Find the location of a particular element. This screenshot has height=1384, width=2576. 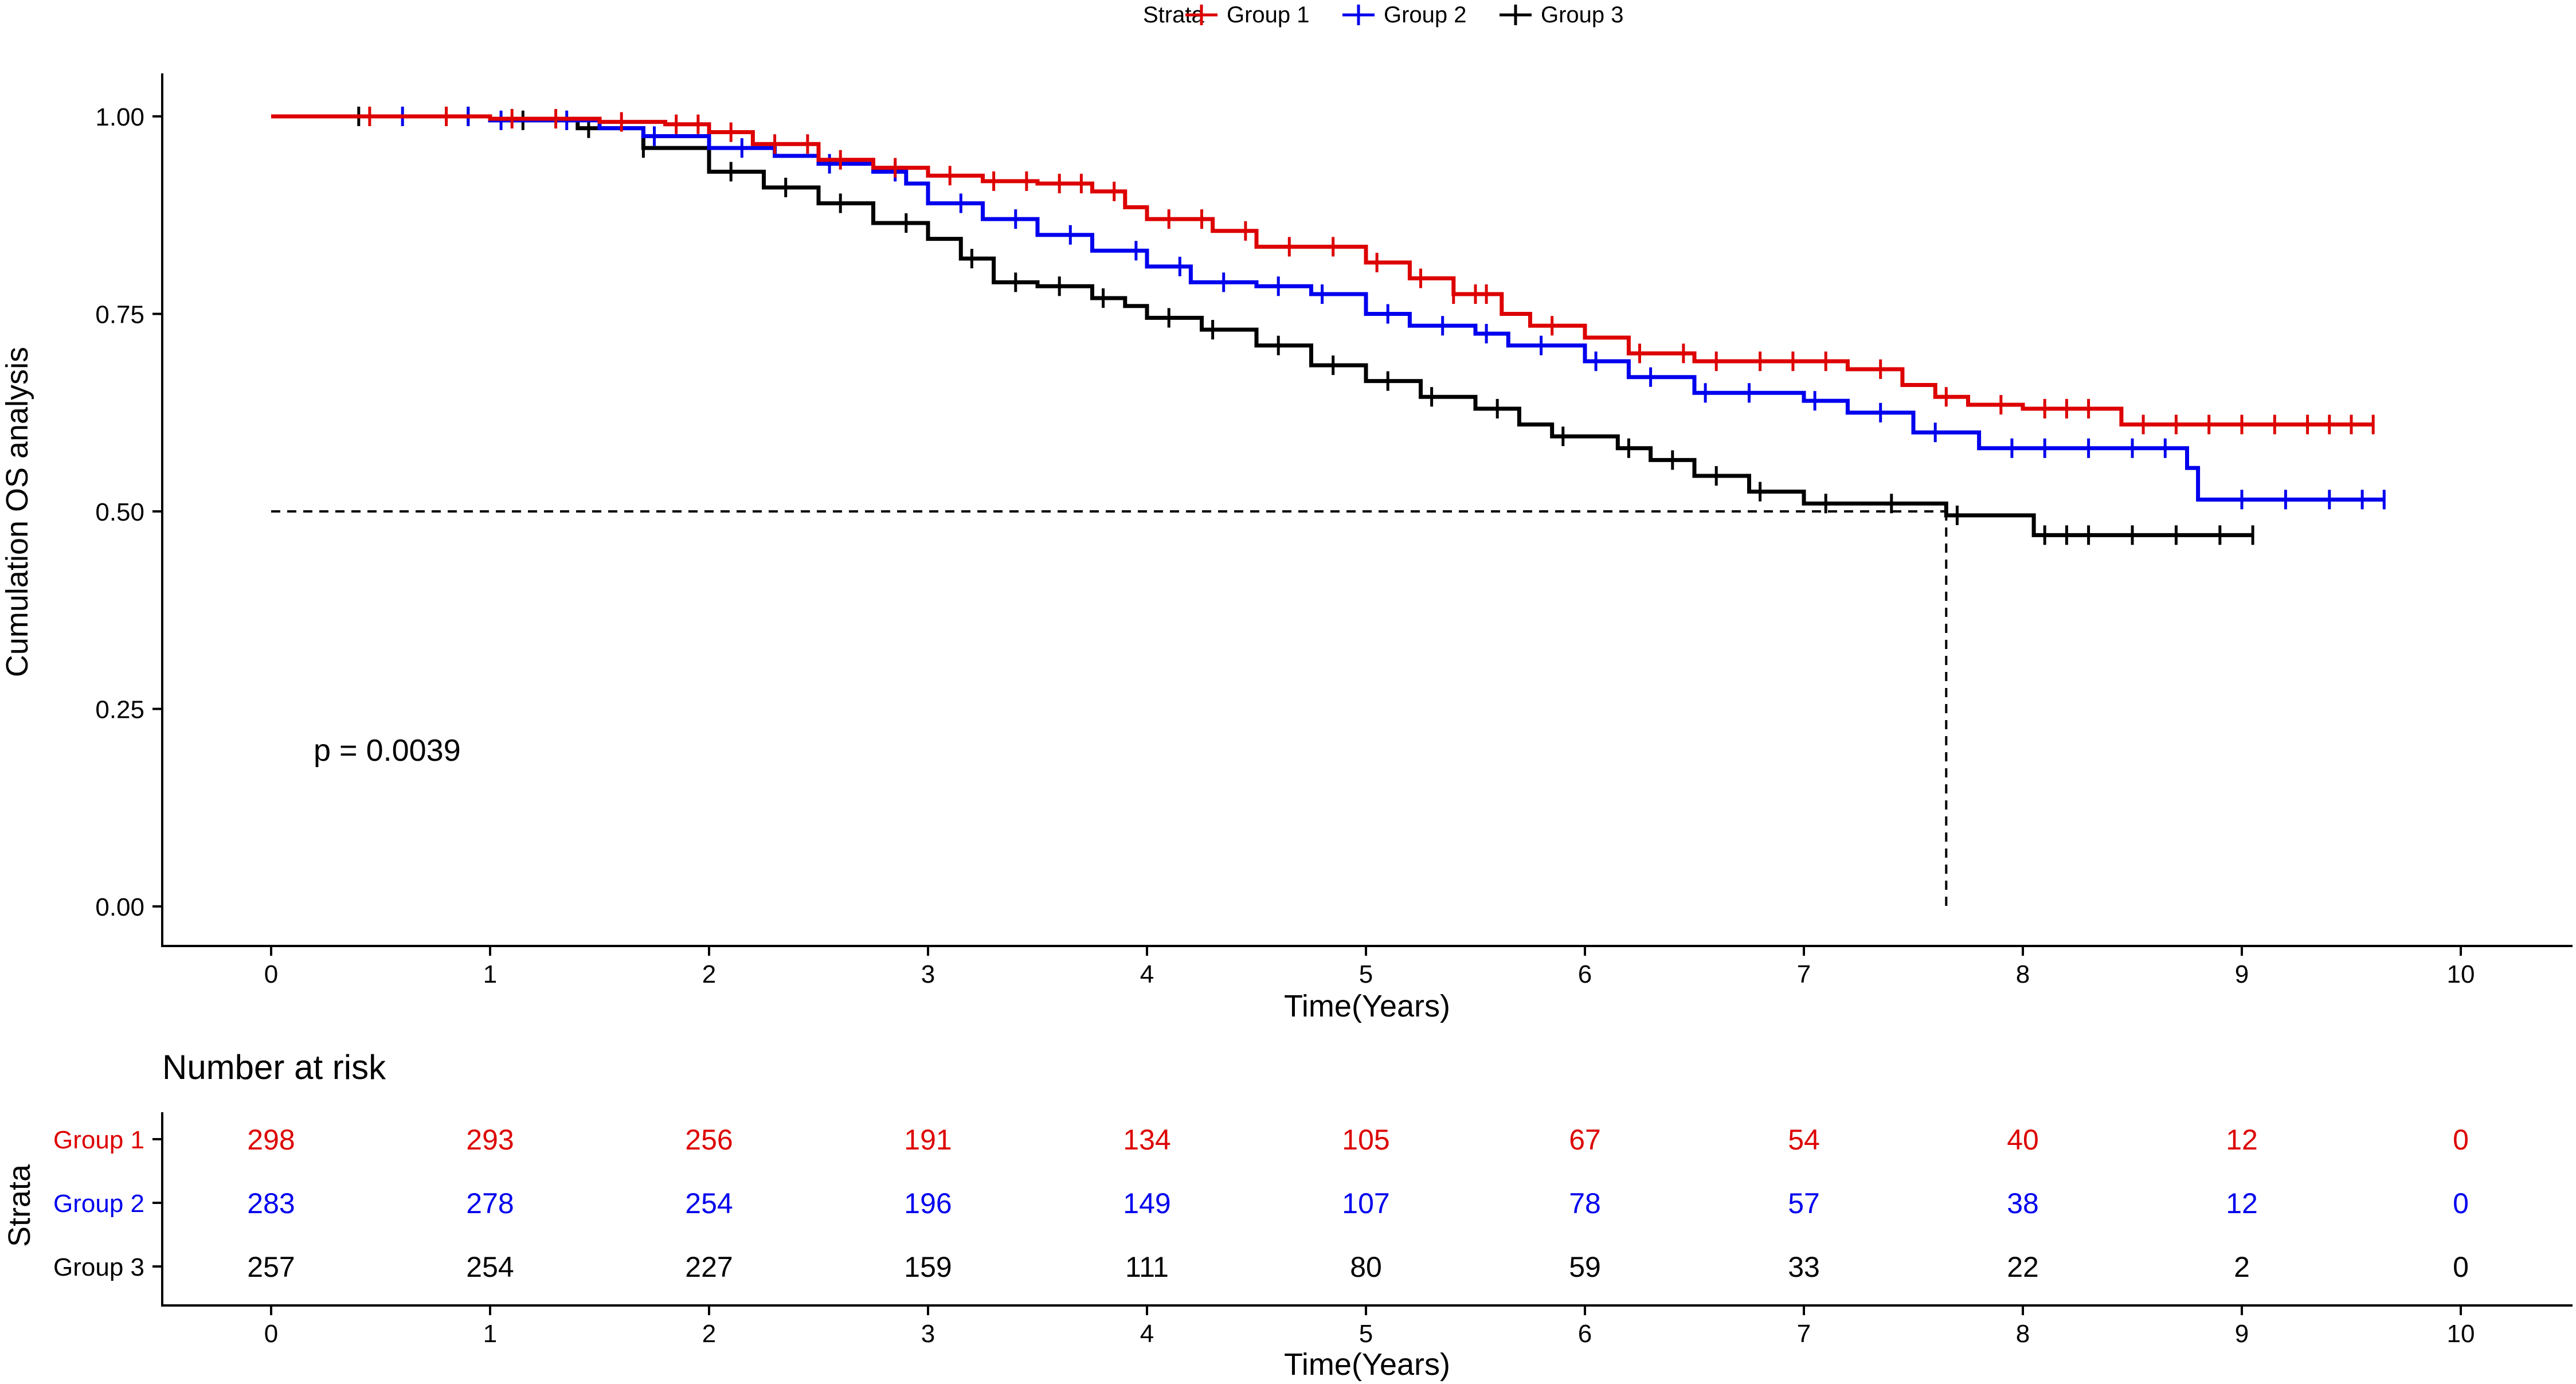

risk-value: 298 is located at coordinates (271, 1140).